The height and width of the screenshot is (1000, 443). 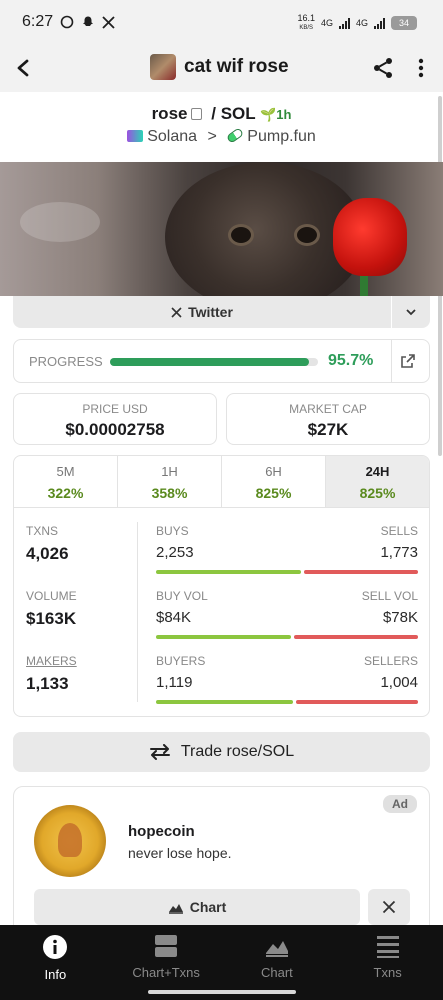 I want to click on tab-change: 322%, so click(x=65, y=493).